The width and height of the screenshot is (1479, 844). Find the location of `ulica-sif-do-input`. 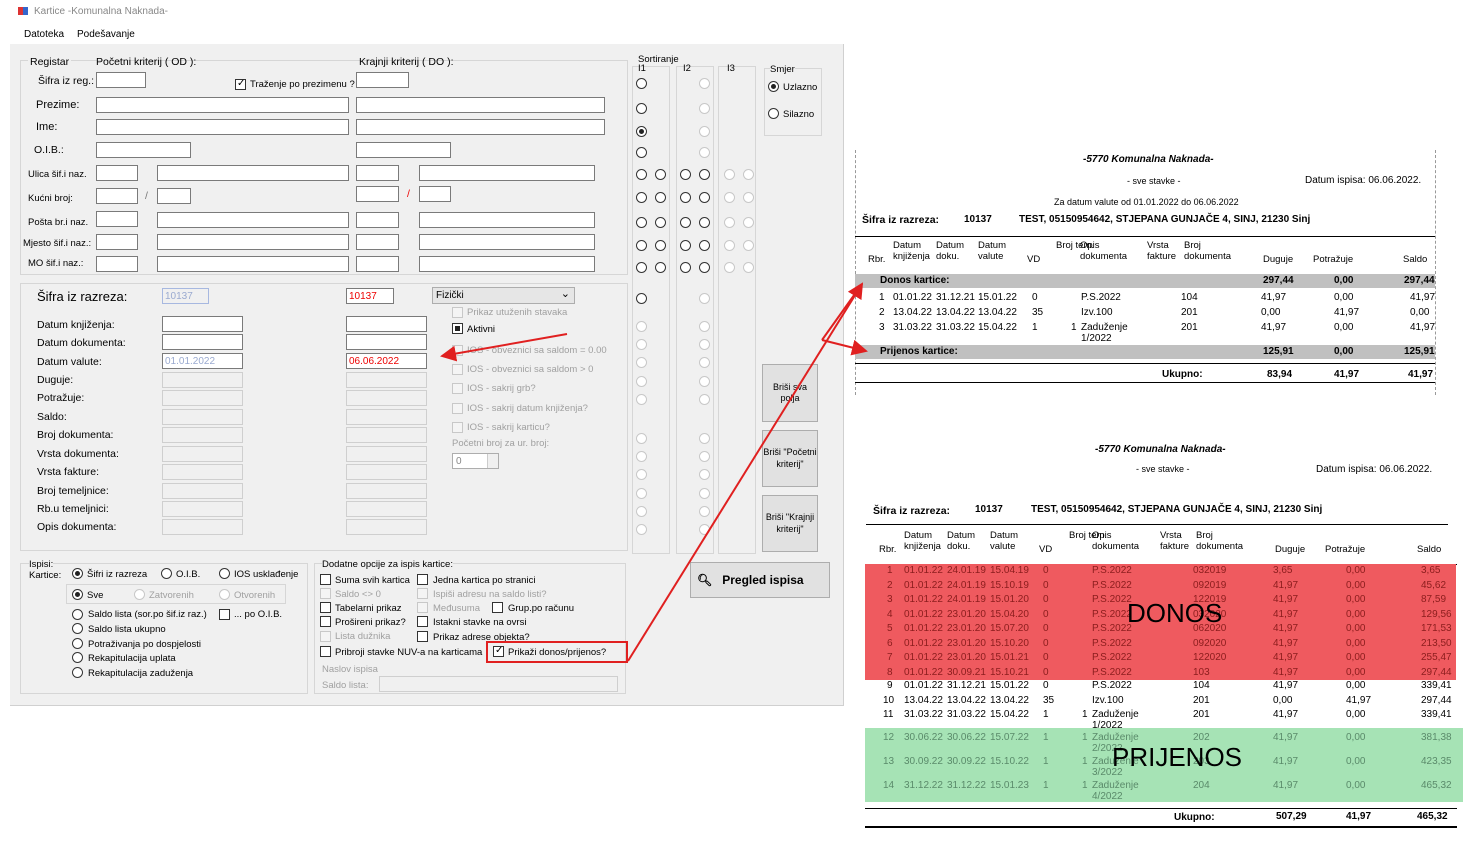

ulica-sif-do-input is located at coordinates (377, 173).